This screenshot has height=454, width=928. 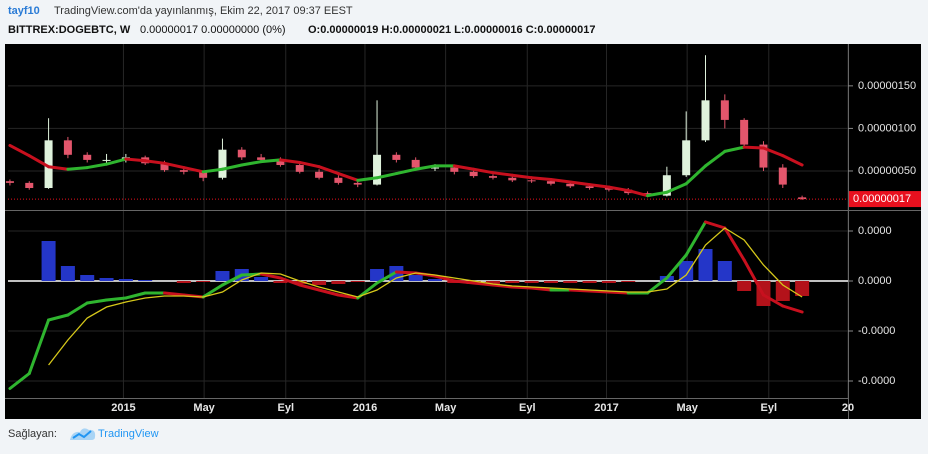 What do you see at coordinates (876, 381) in the screenshot?
I see `y-tick-label: -0.0000` at bounding box center [876, 381].